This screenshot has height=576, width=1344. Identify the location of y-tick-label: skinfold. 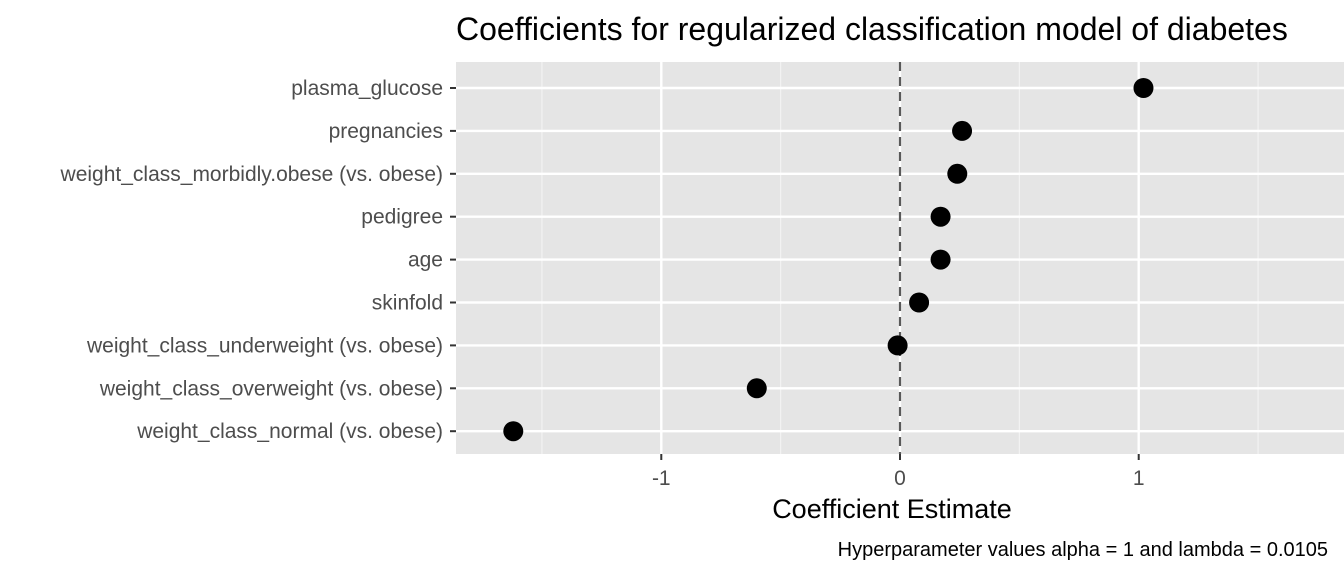
(407, 303).